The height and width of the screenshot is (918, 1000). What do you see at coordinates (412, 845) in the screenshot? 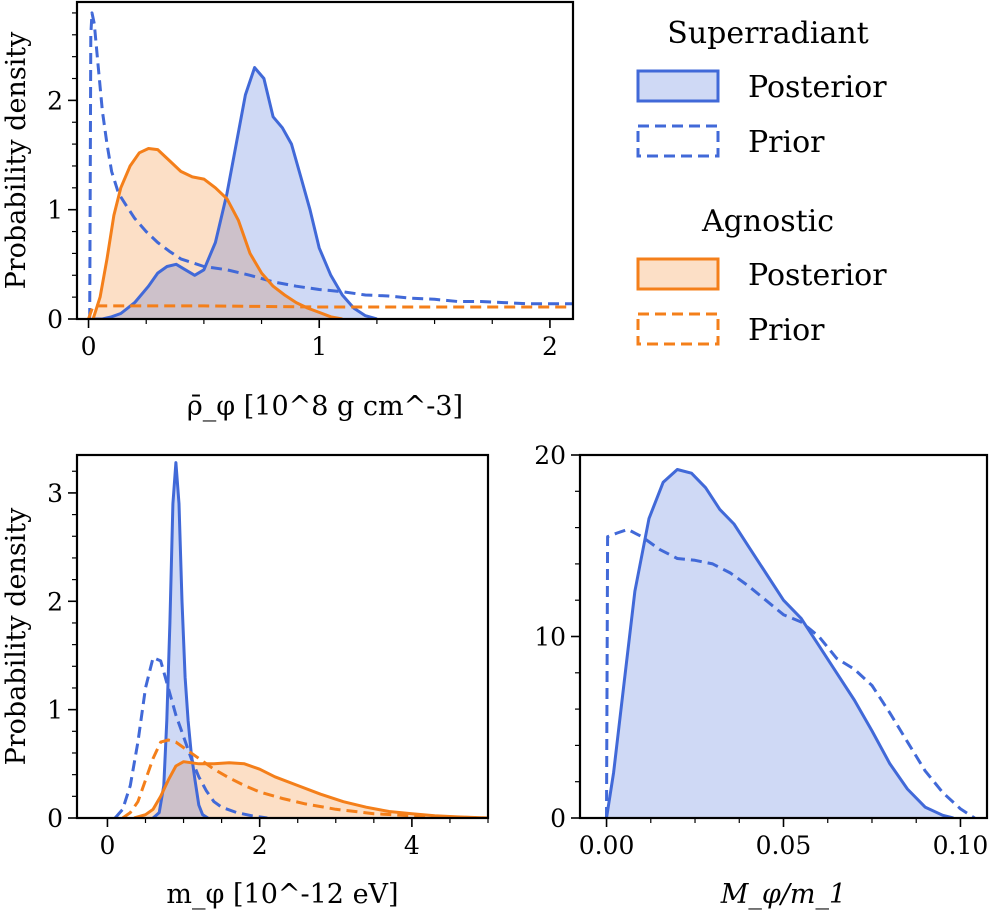
I see `x-tick-label: 4` at bounding box center [412, 845].